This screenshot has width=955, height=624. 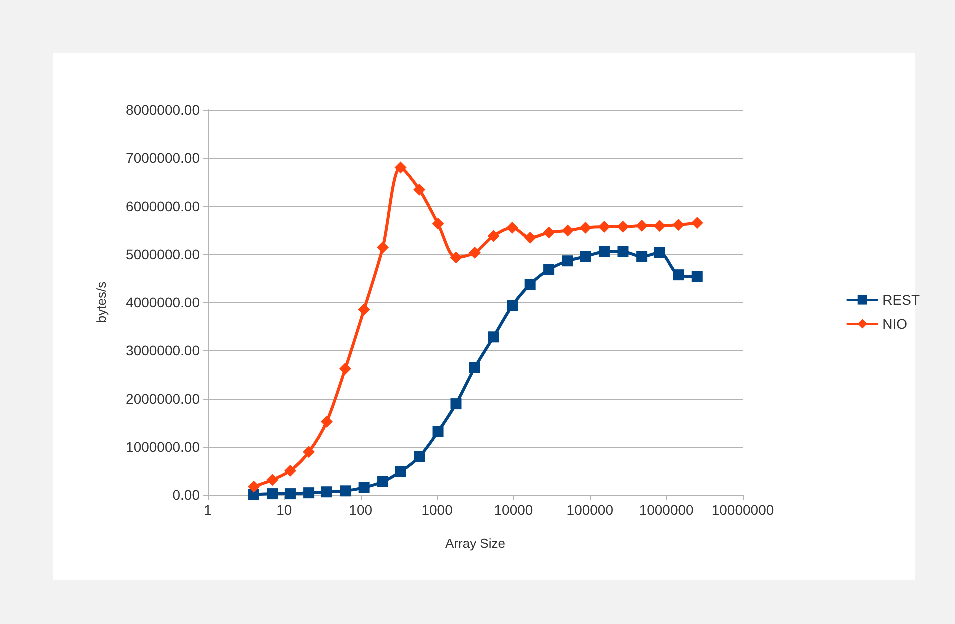 I want to click on y-tick-label: 3000000.00, so click(x=163, y=350).